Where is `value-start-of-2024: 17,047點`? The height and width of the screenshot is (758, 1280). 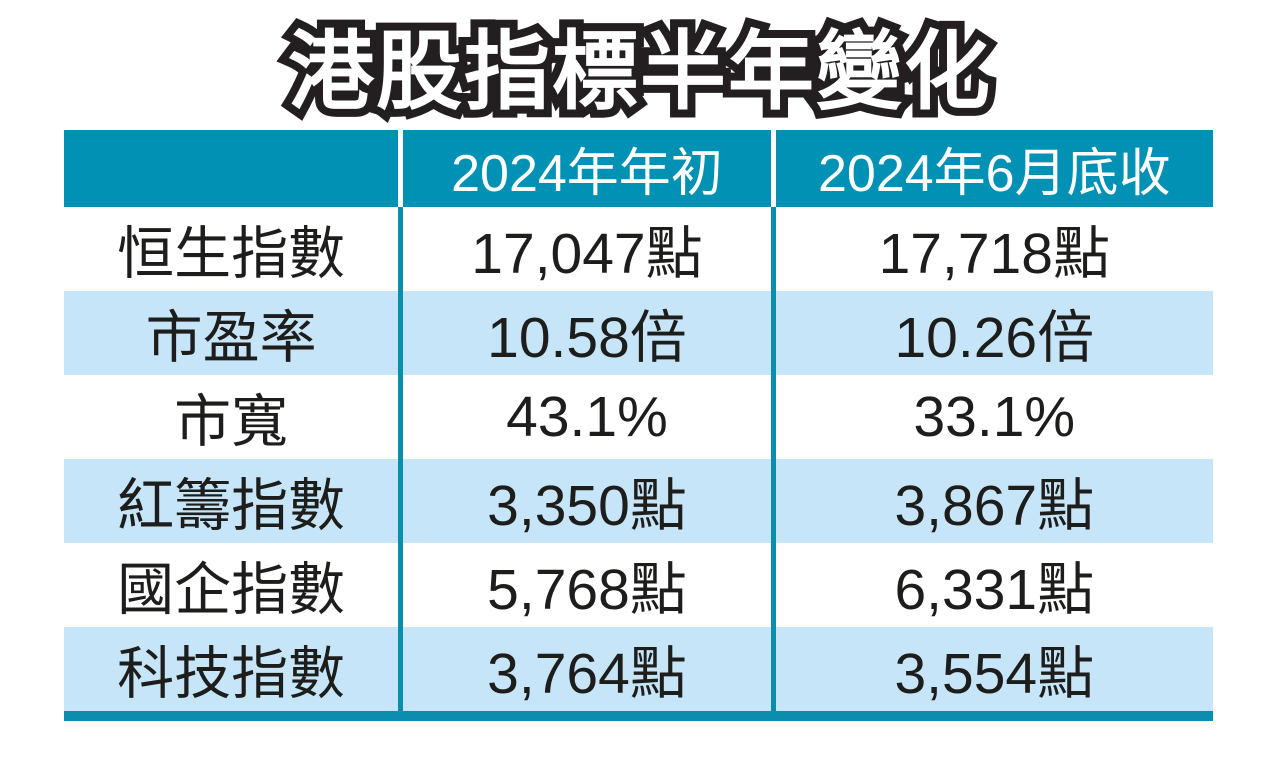 value-start-of-2024: 17,047點 is located at coordinates (584, 249).